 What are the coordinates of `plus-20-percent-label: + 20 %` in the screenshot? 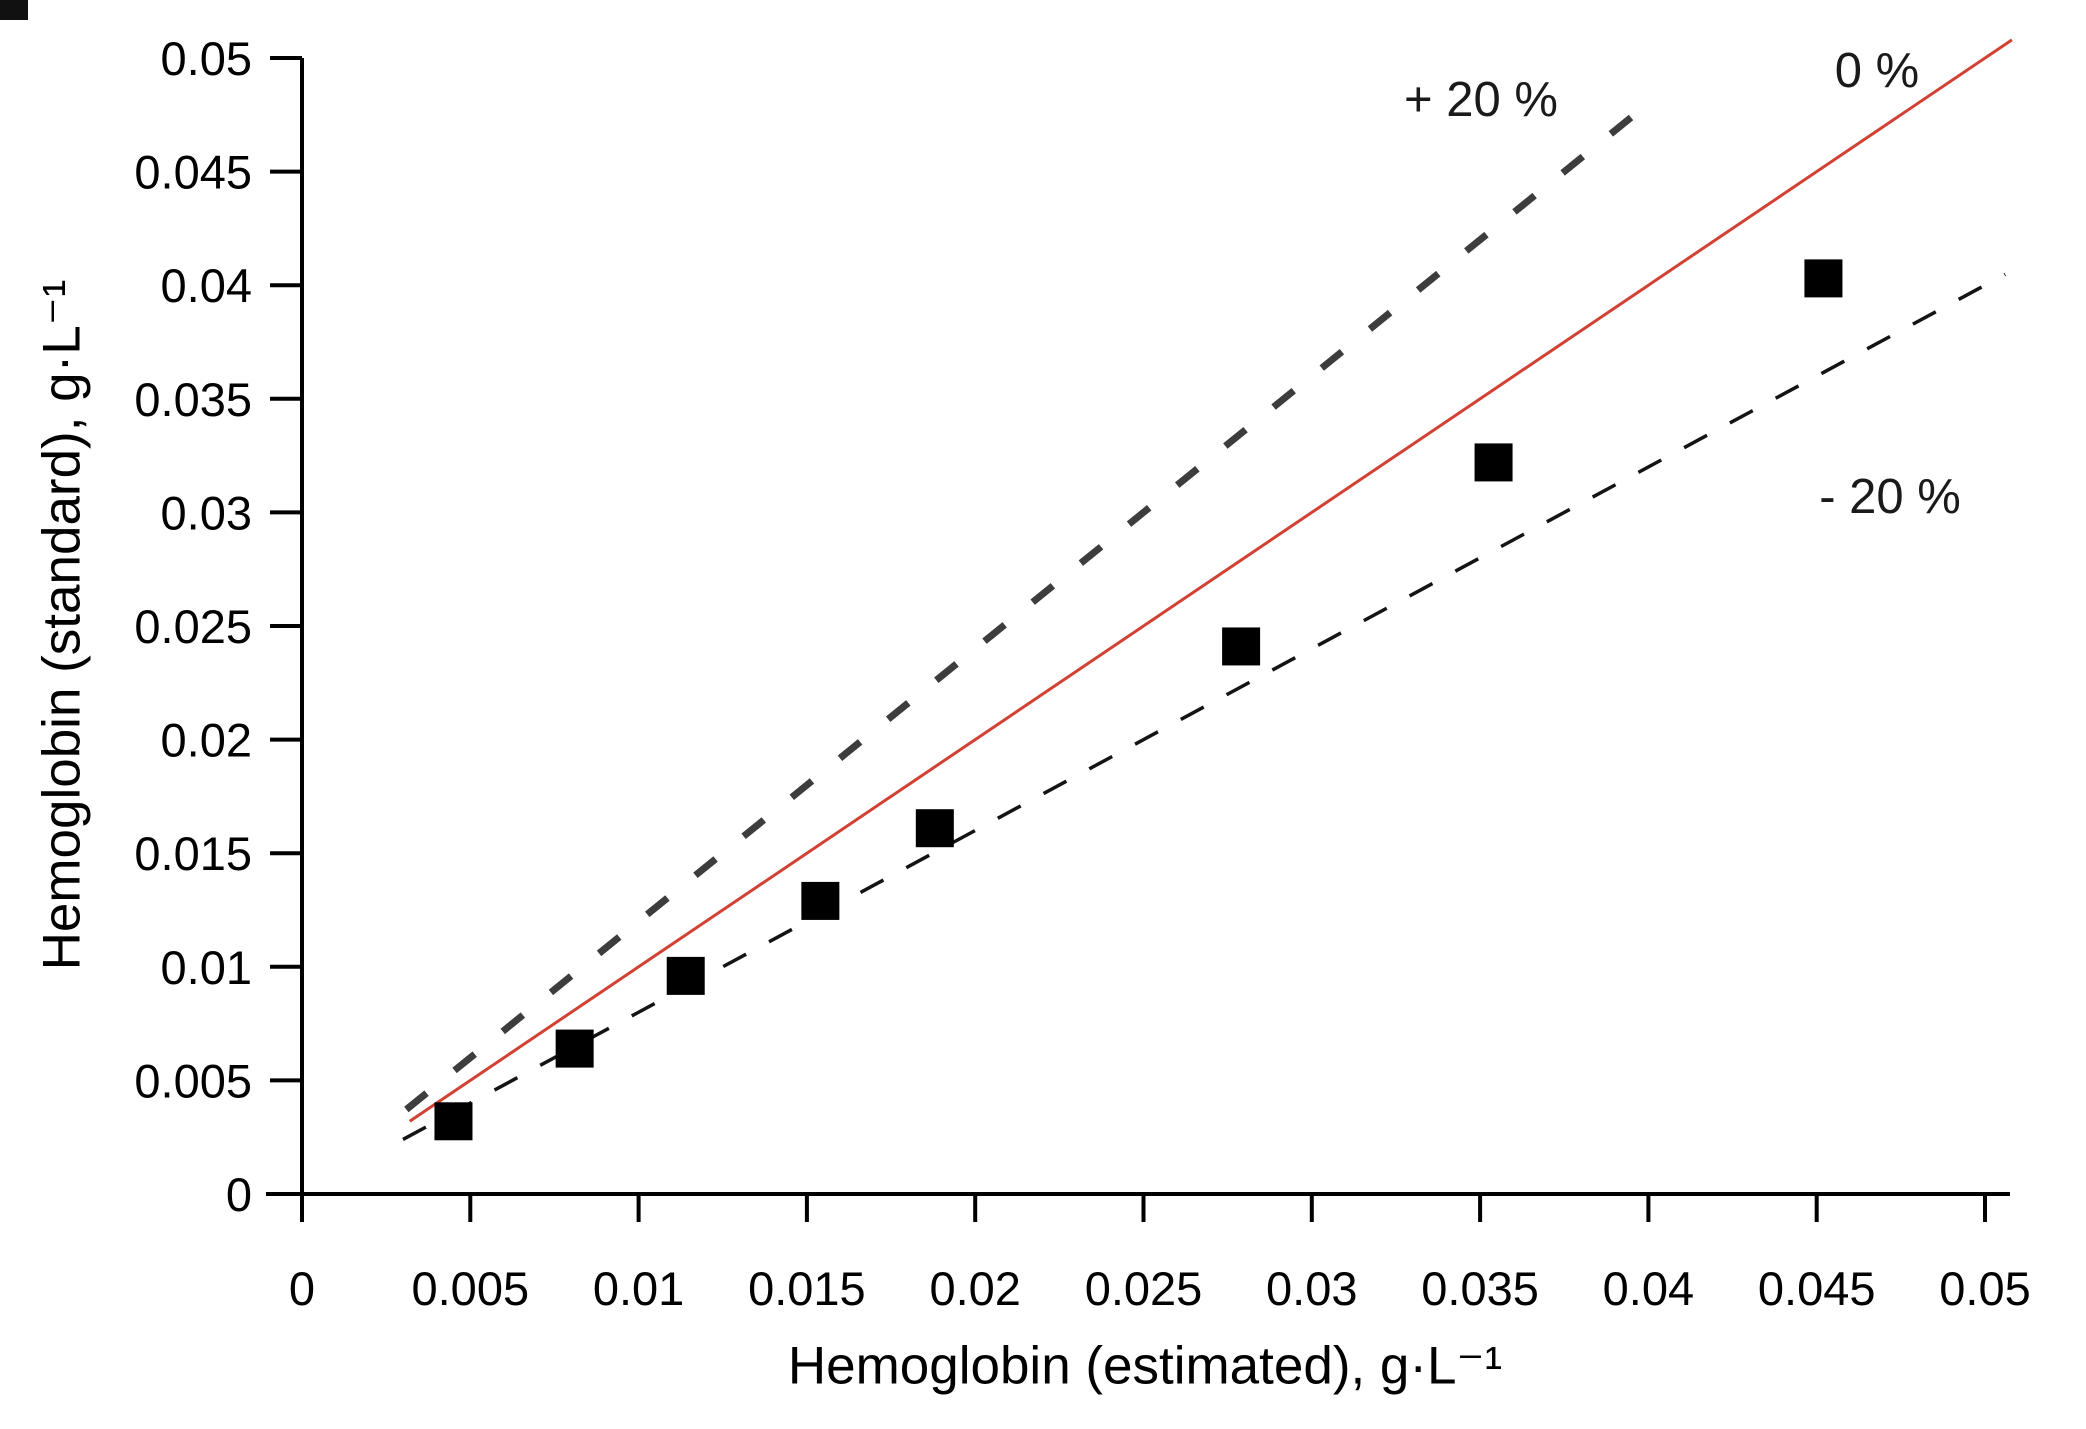 It's located at (1481, 100).